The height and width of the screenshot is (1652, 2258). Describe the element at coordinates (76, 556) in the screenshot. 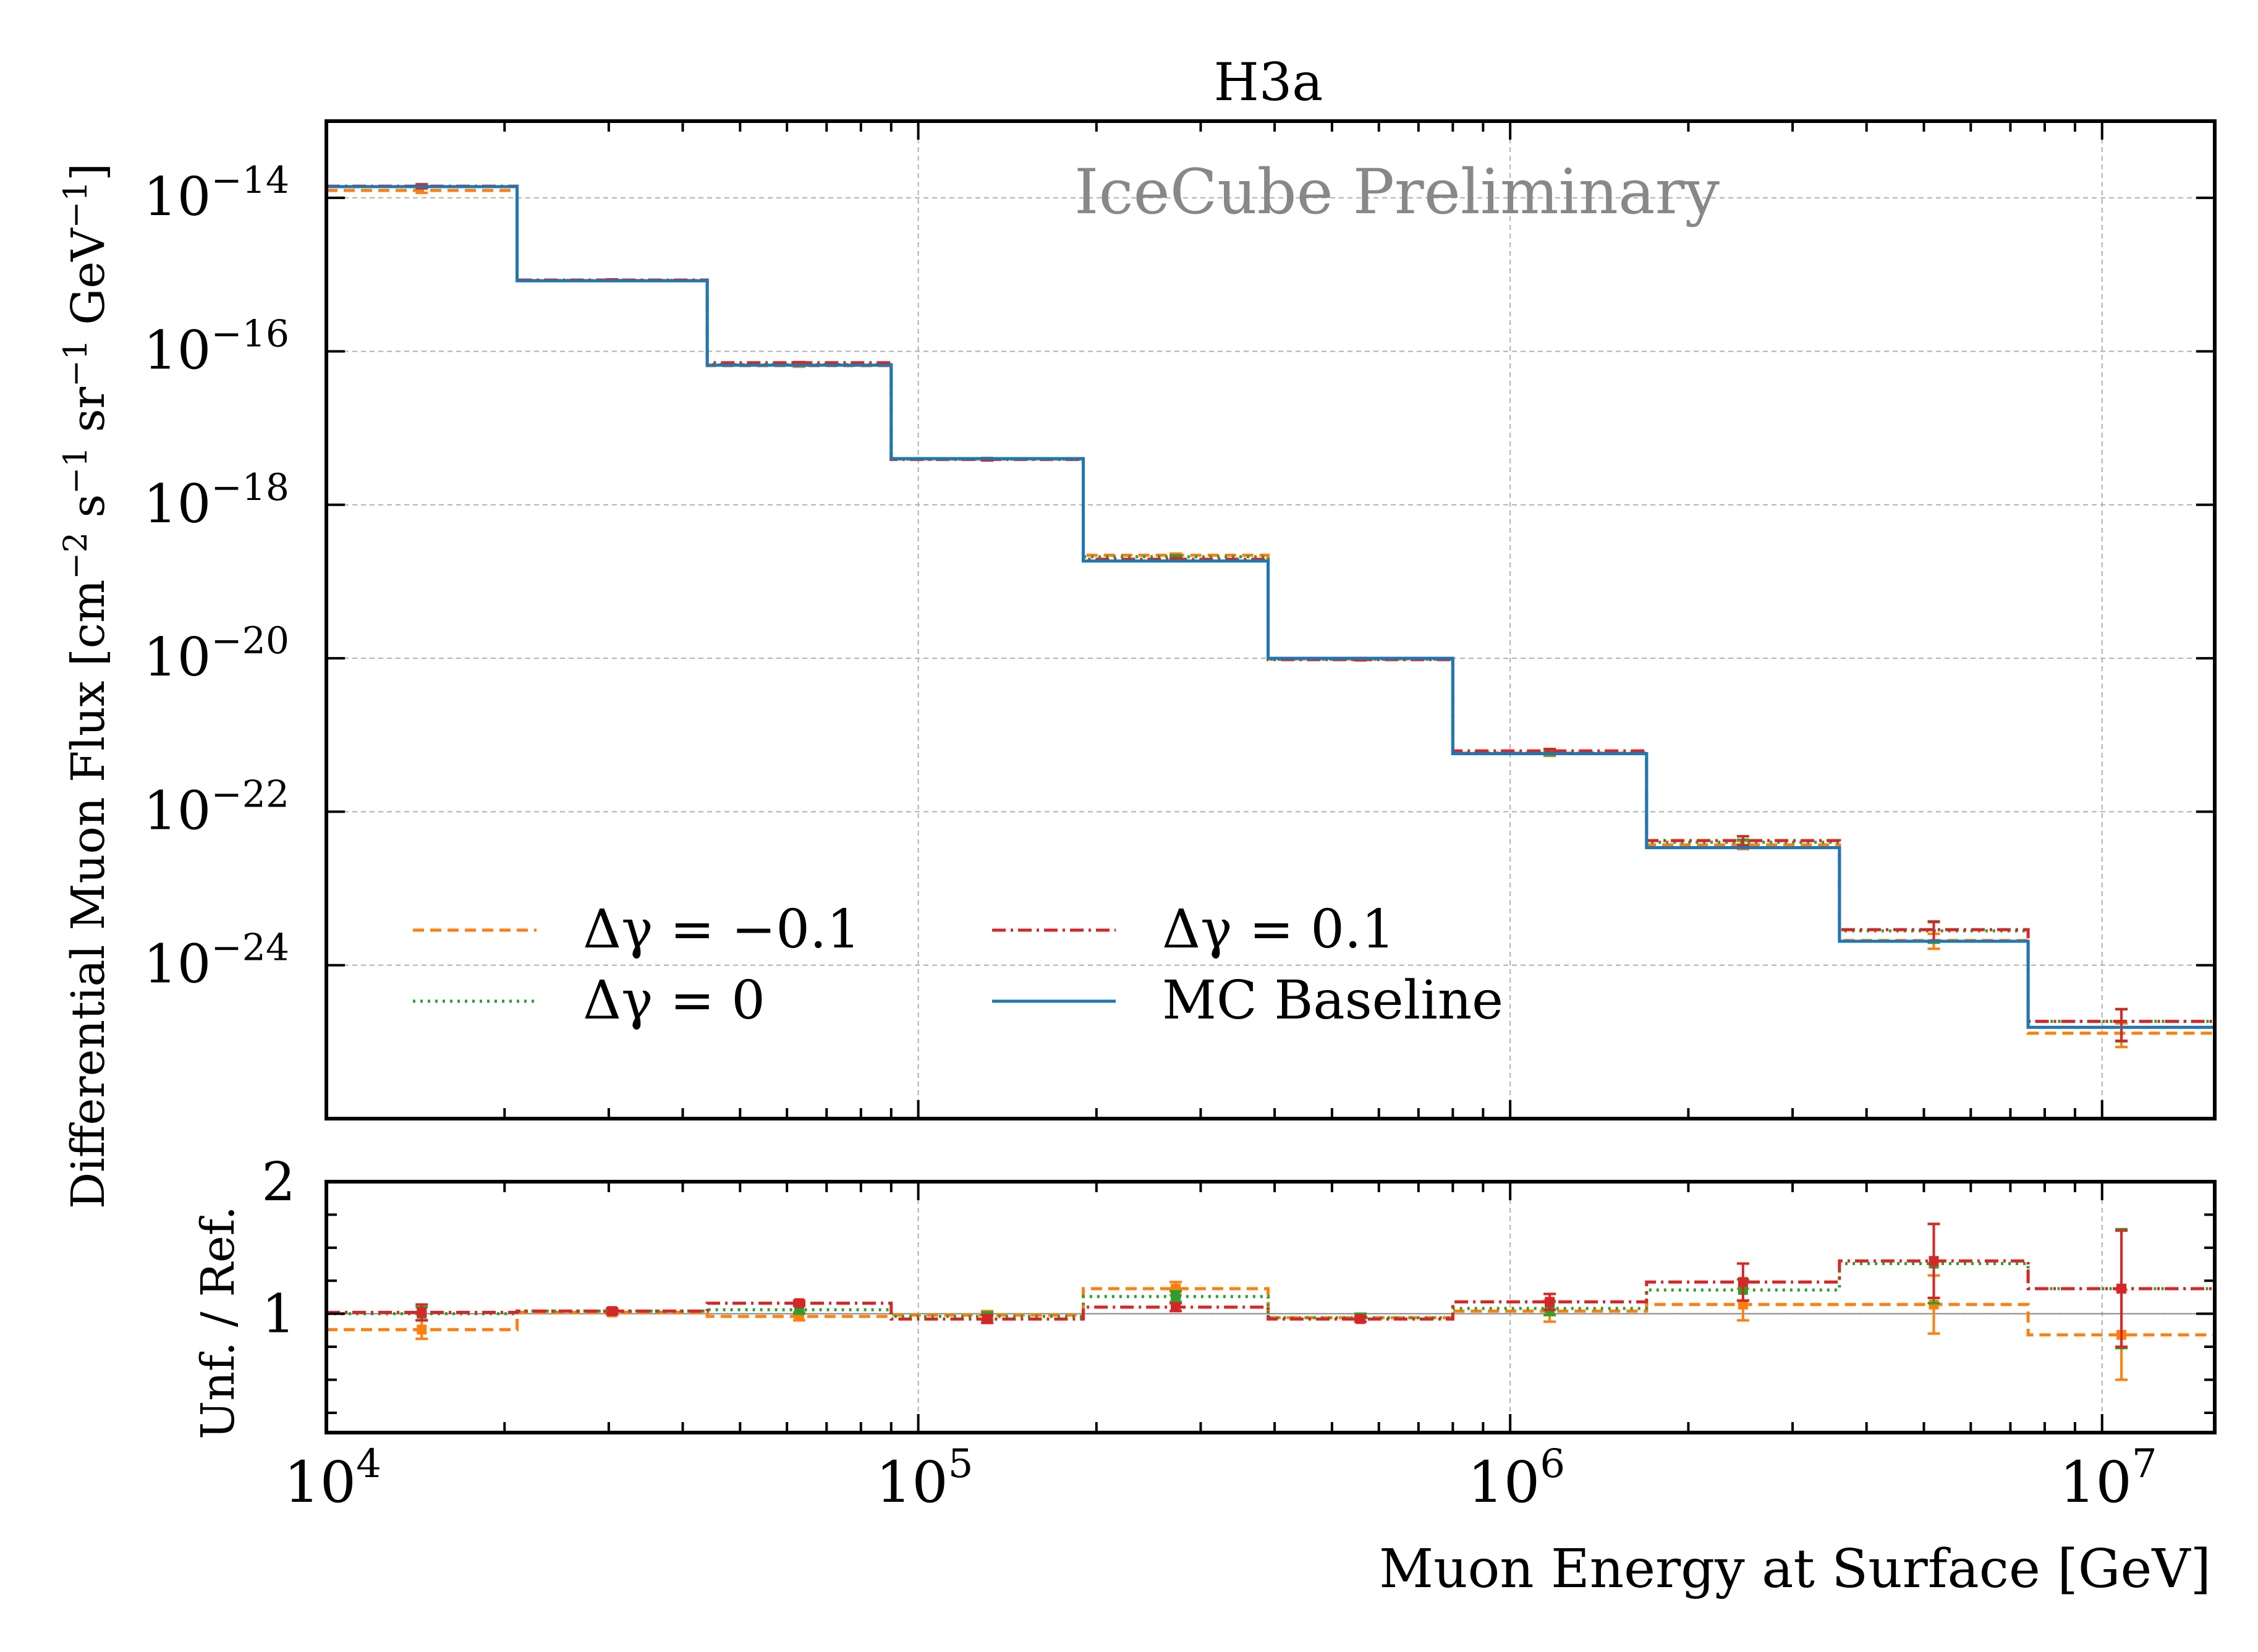

I see `ylabel-sup-1: −2` at that location.